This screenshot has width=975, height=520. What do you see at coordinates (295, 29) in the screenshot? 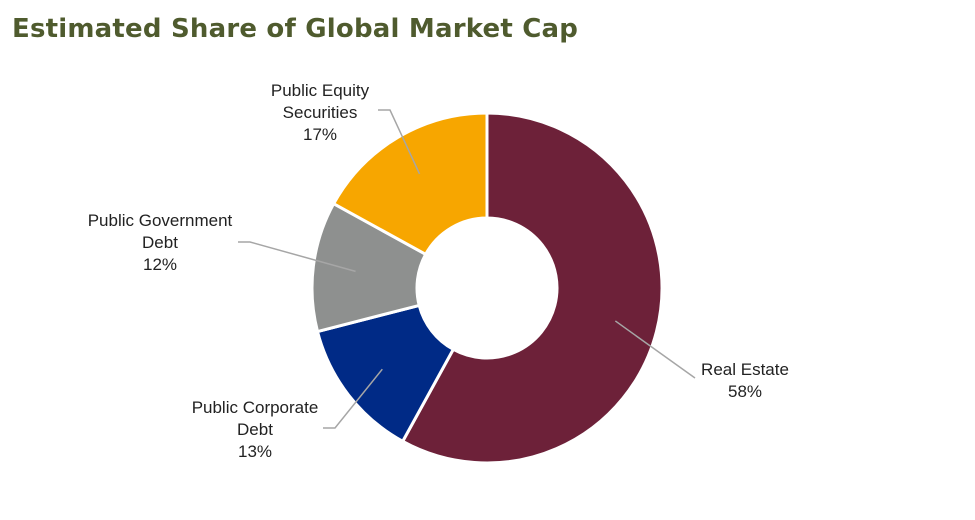
I see `chart-title: Estimated Share of Global Market Cap` at bounding box center [295, 29].